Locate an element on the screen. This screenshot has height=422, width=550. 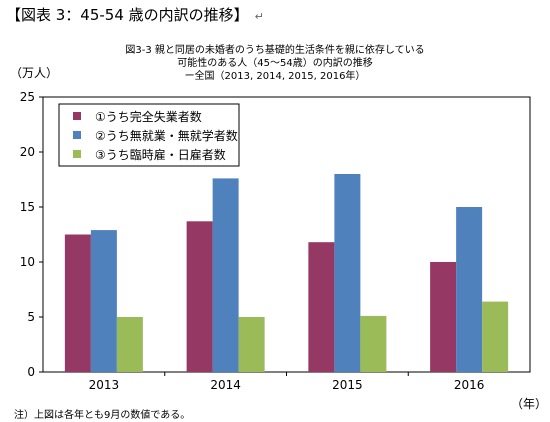
x-tick-label: 2014 is located at coordinates (225, 385).